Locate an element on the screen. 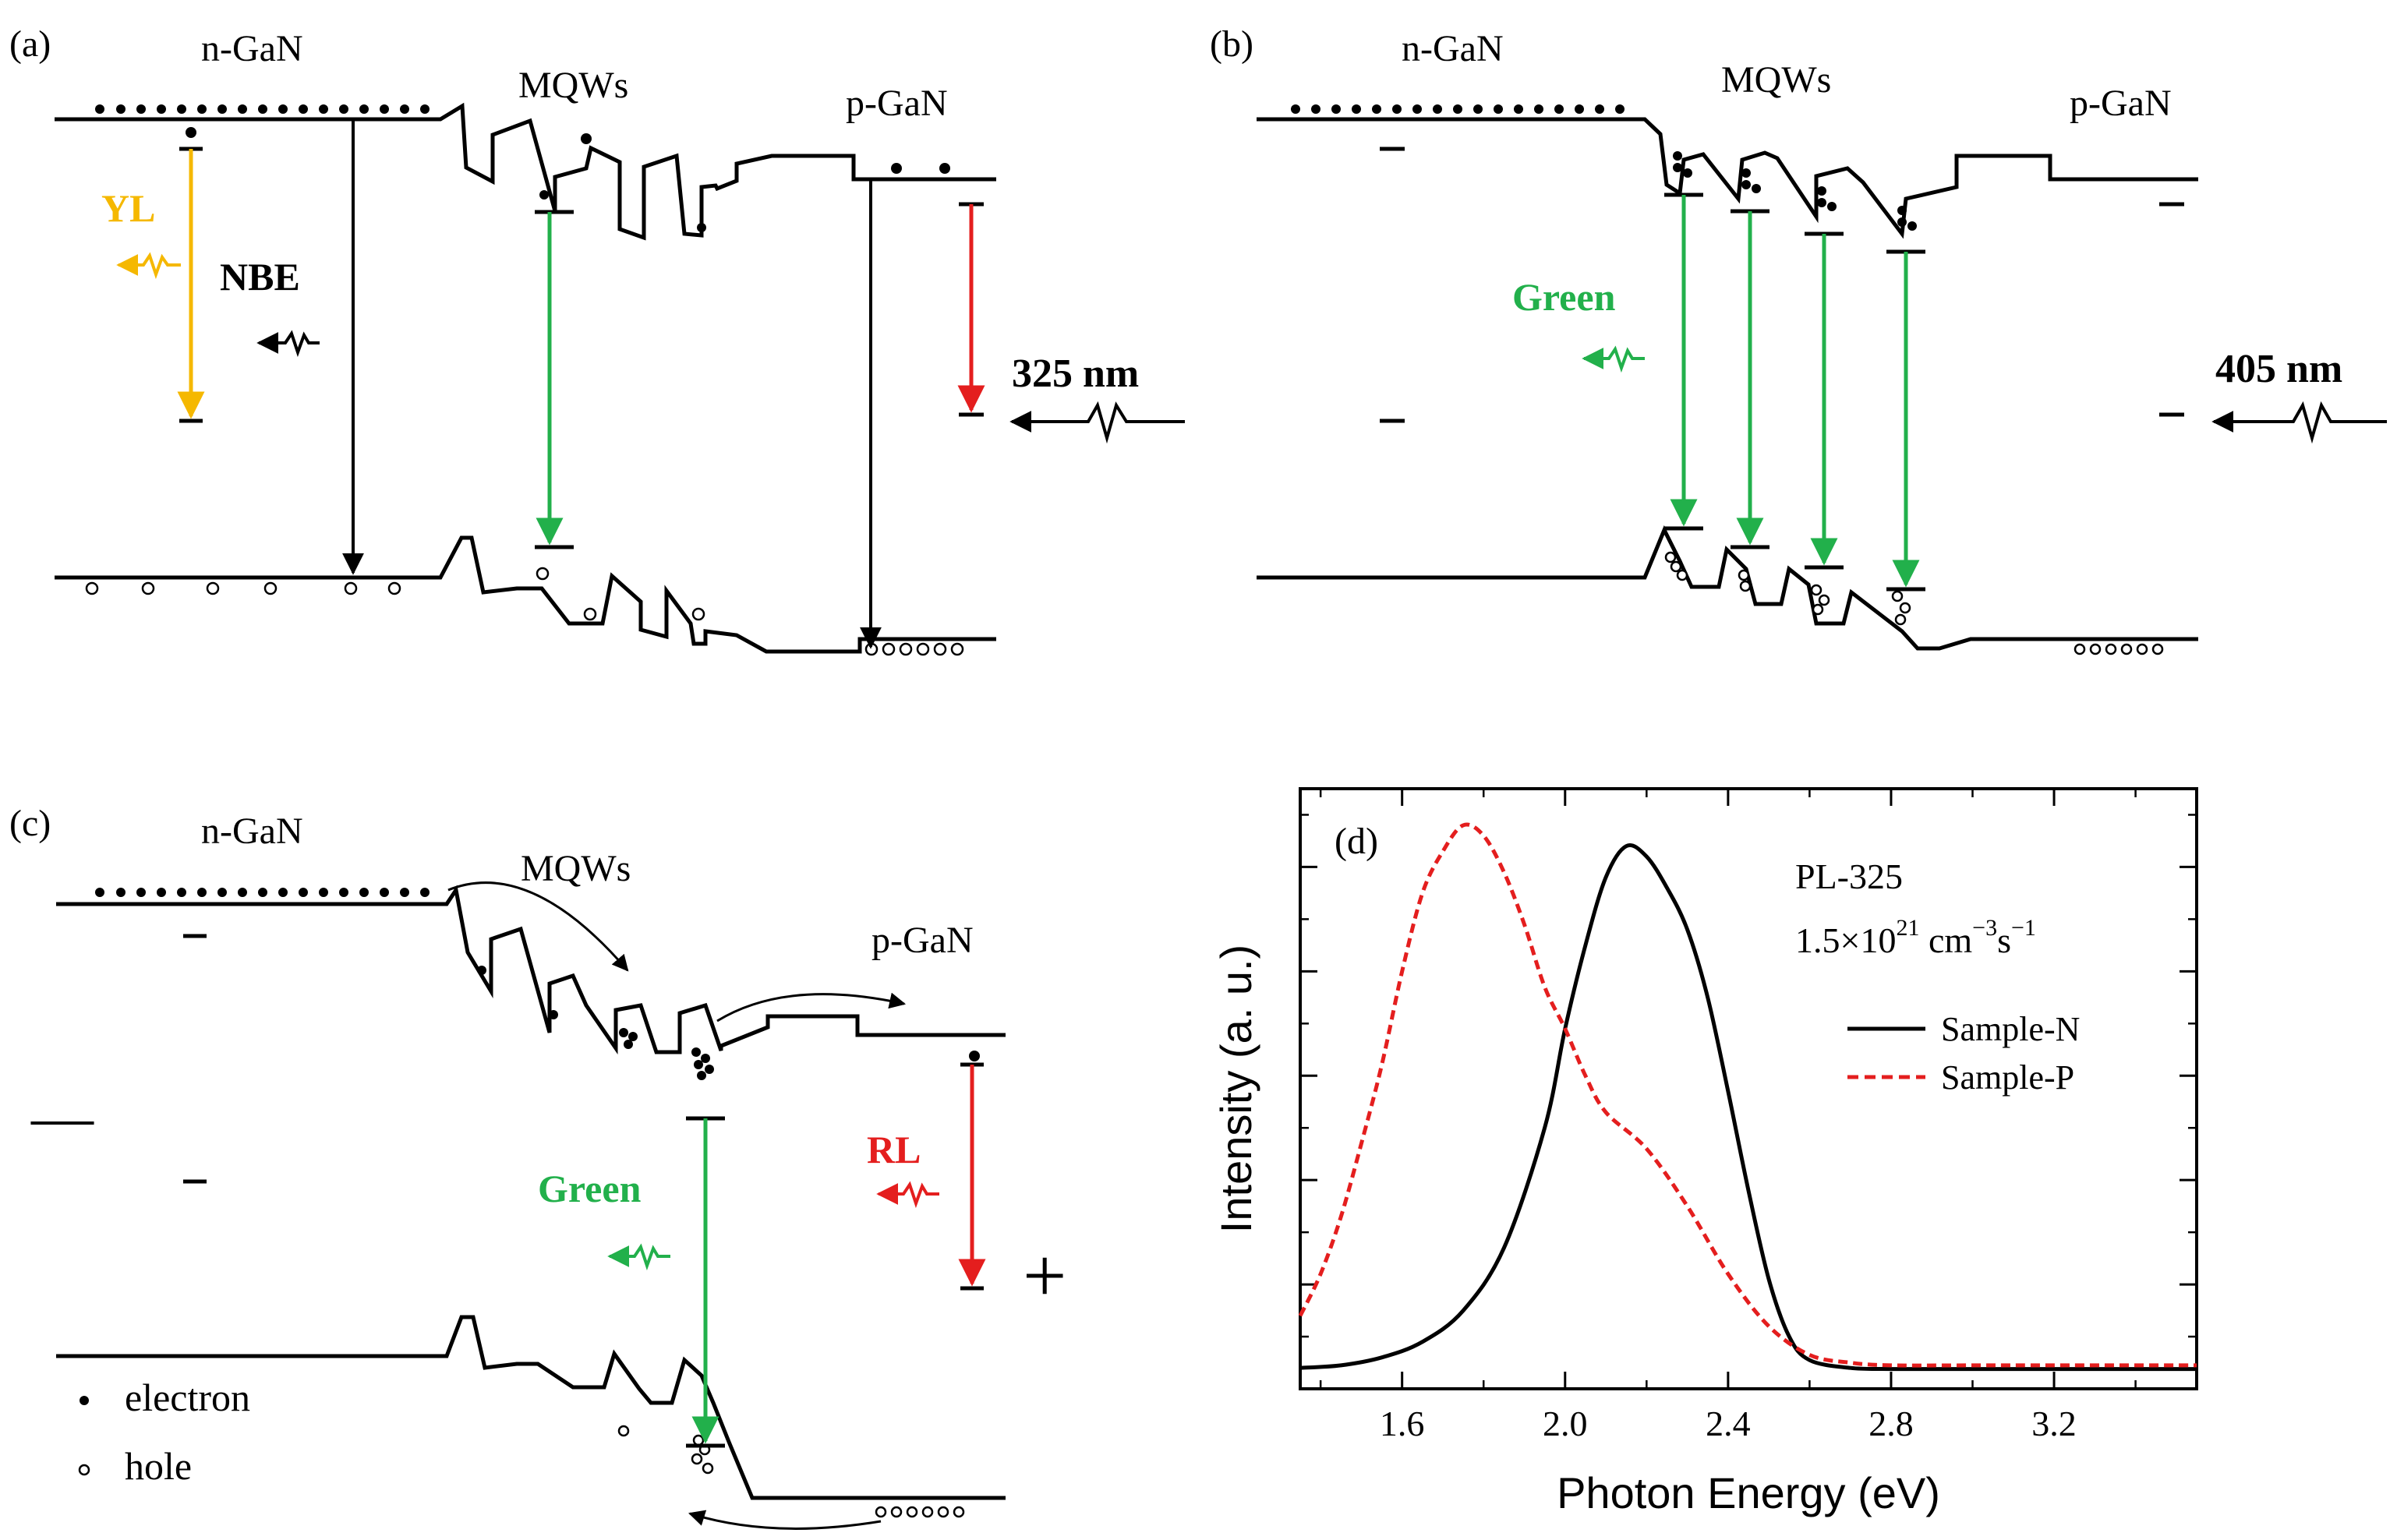  chart-x-axis-label: Photon Energy (eV) is located at coordinates (1748, 1492).